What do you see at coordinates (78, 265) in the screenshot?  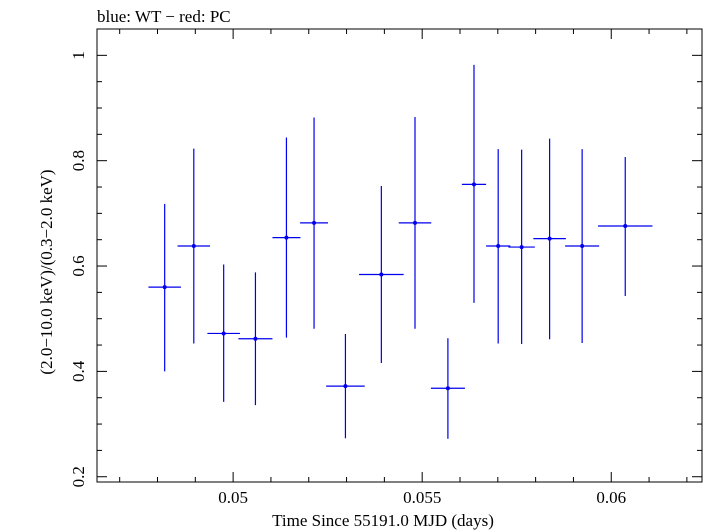 I see `y-tick-label: 0.6` at bounding box center [78, 265].